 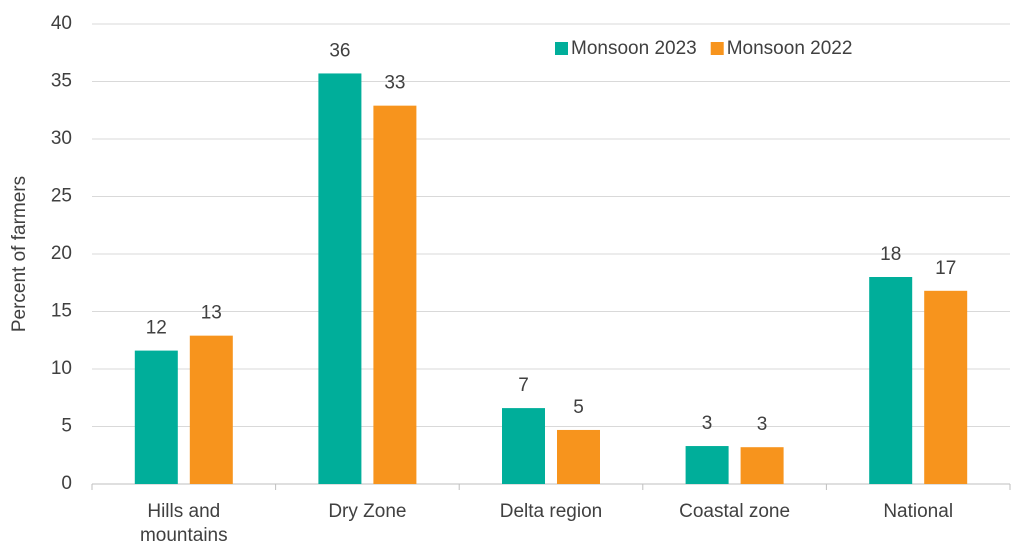 What do you see at coordinates (394, 83) in the screenshot?
I see `data-label: 33` at bounding box center [394, 83].